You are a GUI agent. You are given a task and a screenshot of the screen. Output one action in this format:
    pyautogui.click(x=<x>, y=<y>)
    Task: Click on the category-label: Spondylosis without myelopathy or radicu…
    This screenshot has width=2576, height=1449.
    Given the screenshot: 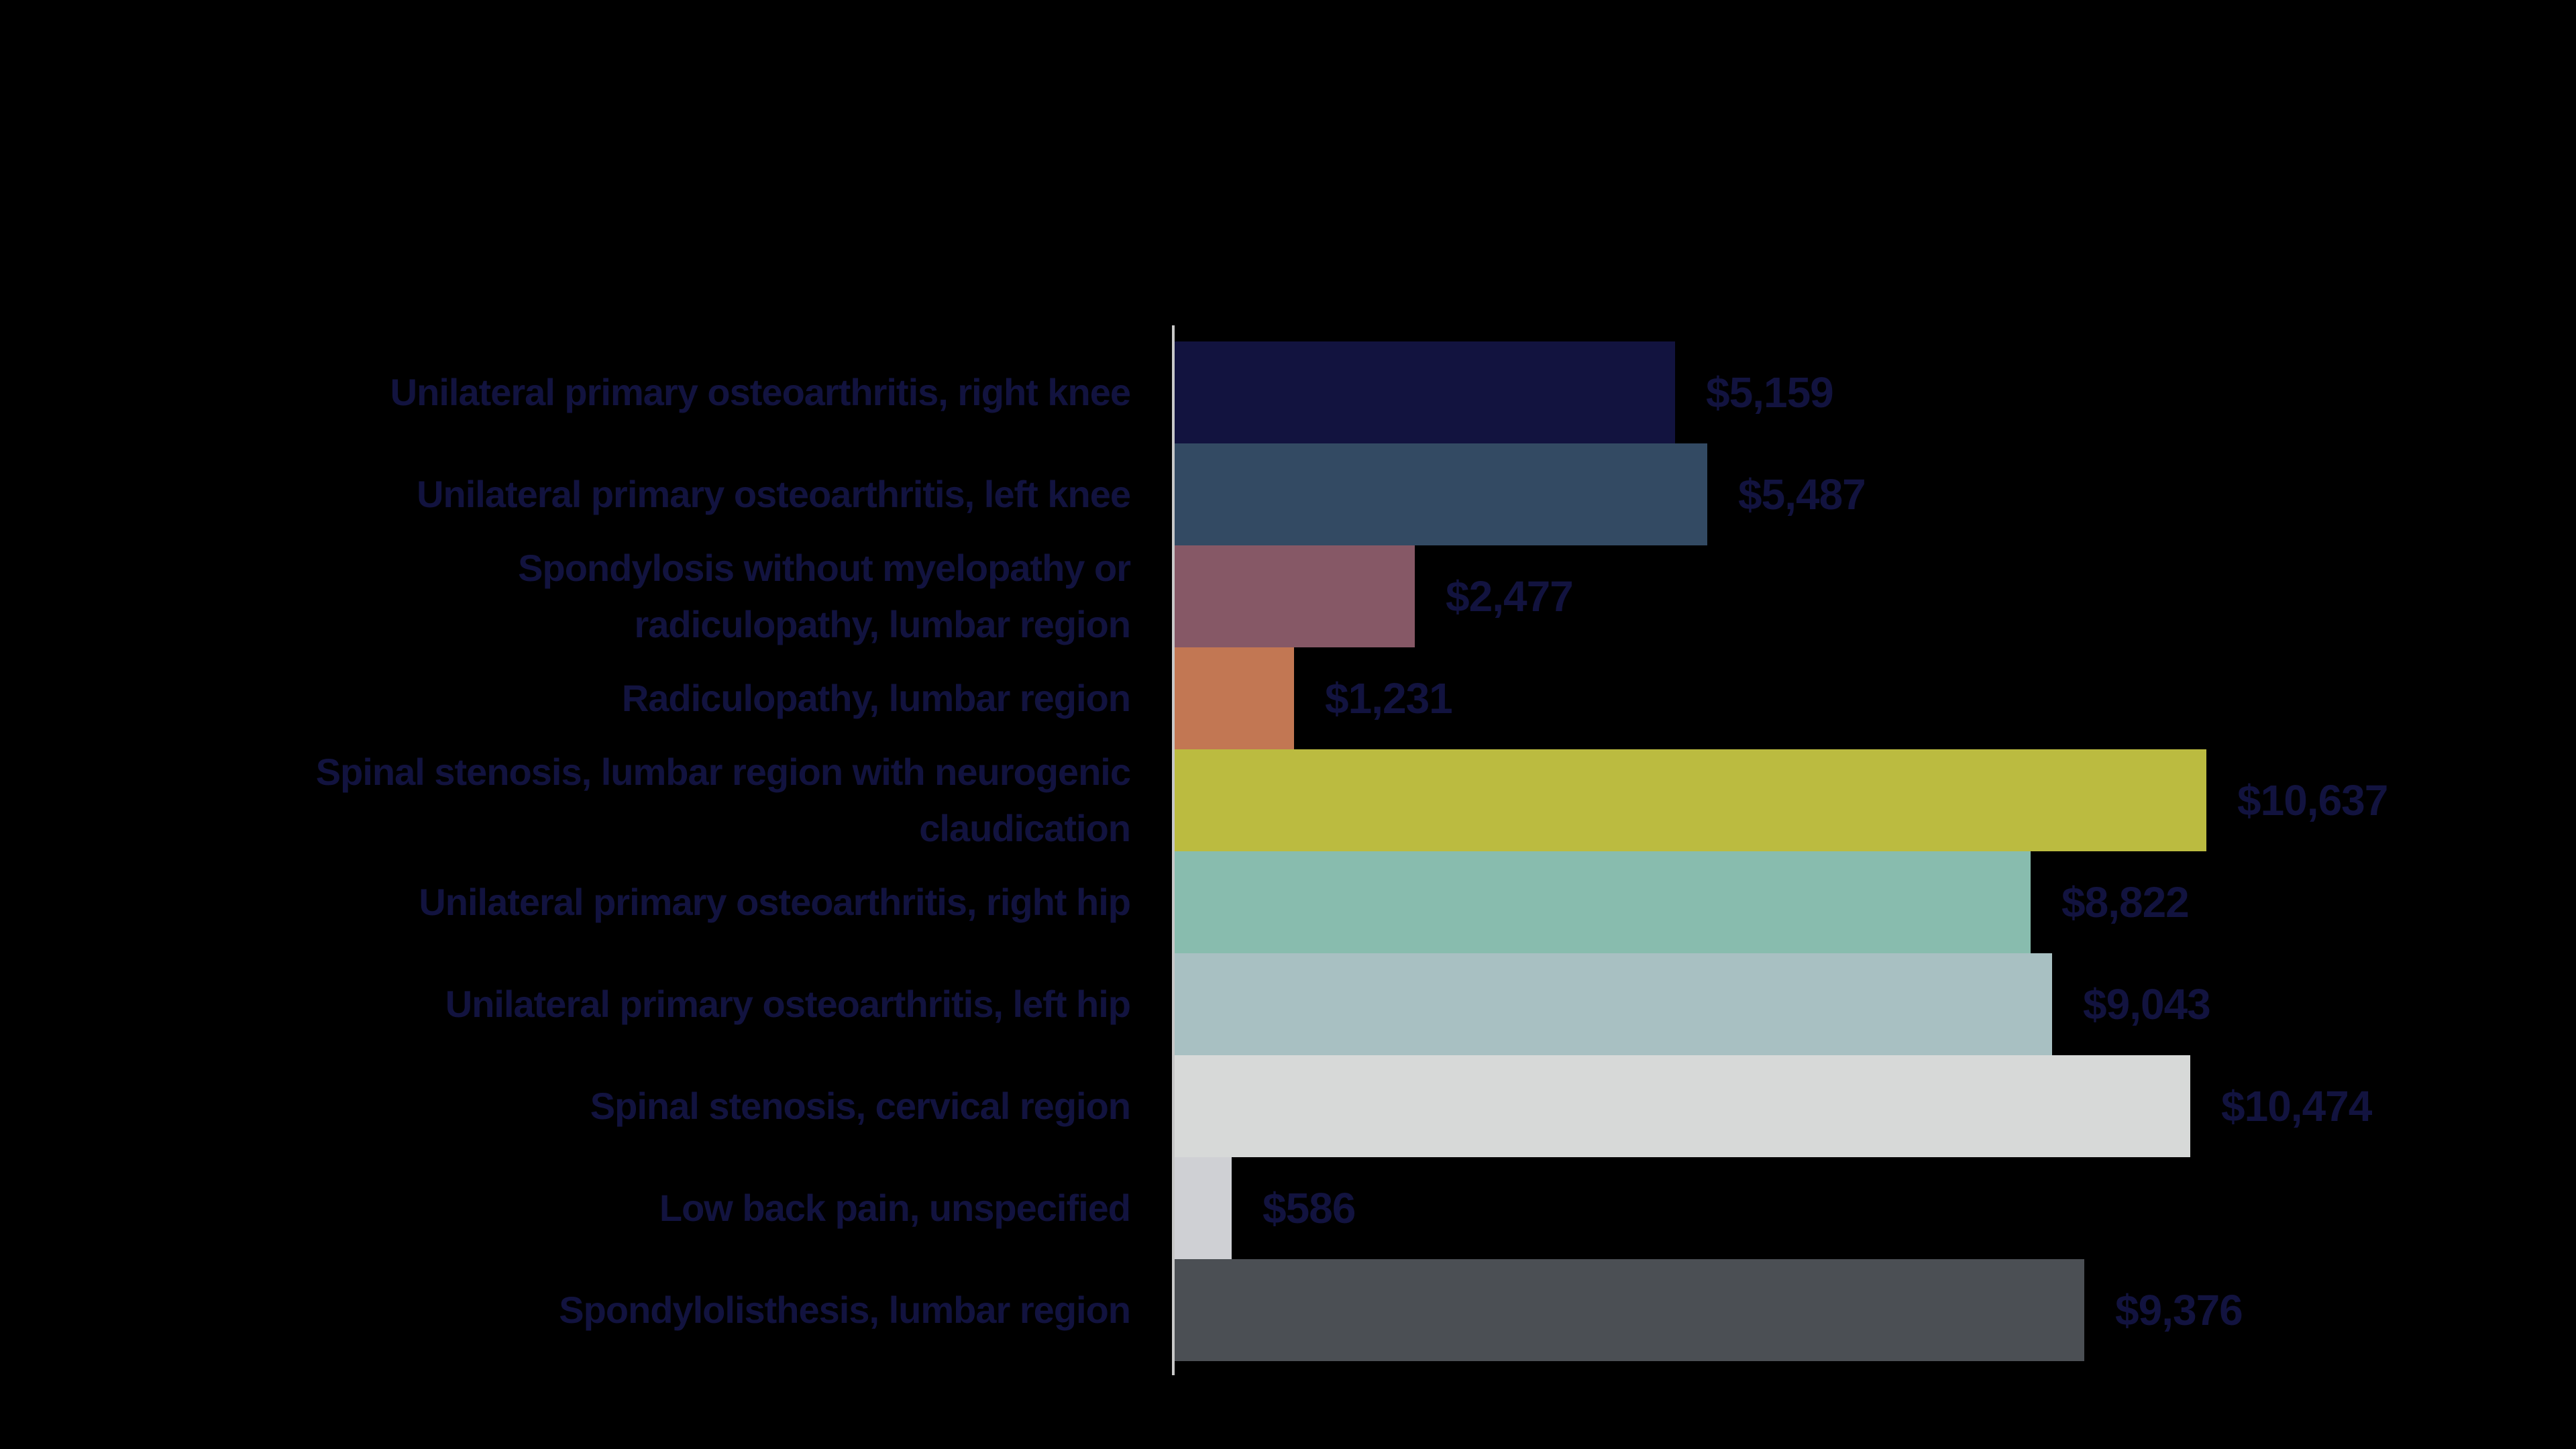 What is the action you would take?
    pyautogui.click(x=824, y=596)
    